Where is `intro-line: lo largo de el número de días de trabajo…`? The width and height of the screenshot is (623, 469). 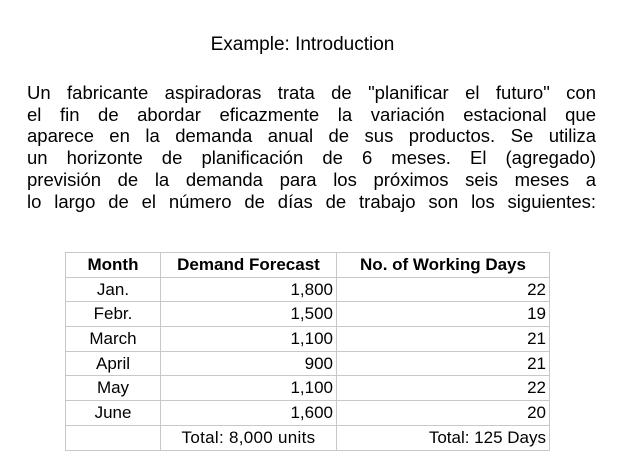 intro-line: lo largo de el número de días de trabajo… is located at coordinates (311, 201).